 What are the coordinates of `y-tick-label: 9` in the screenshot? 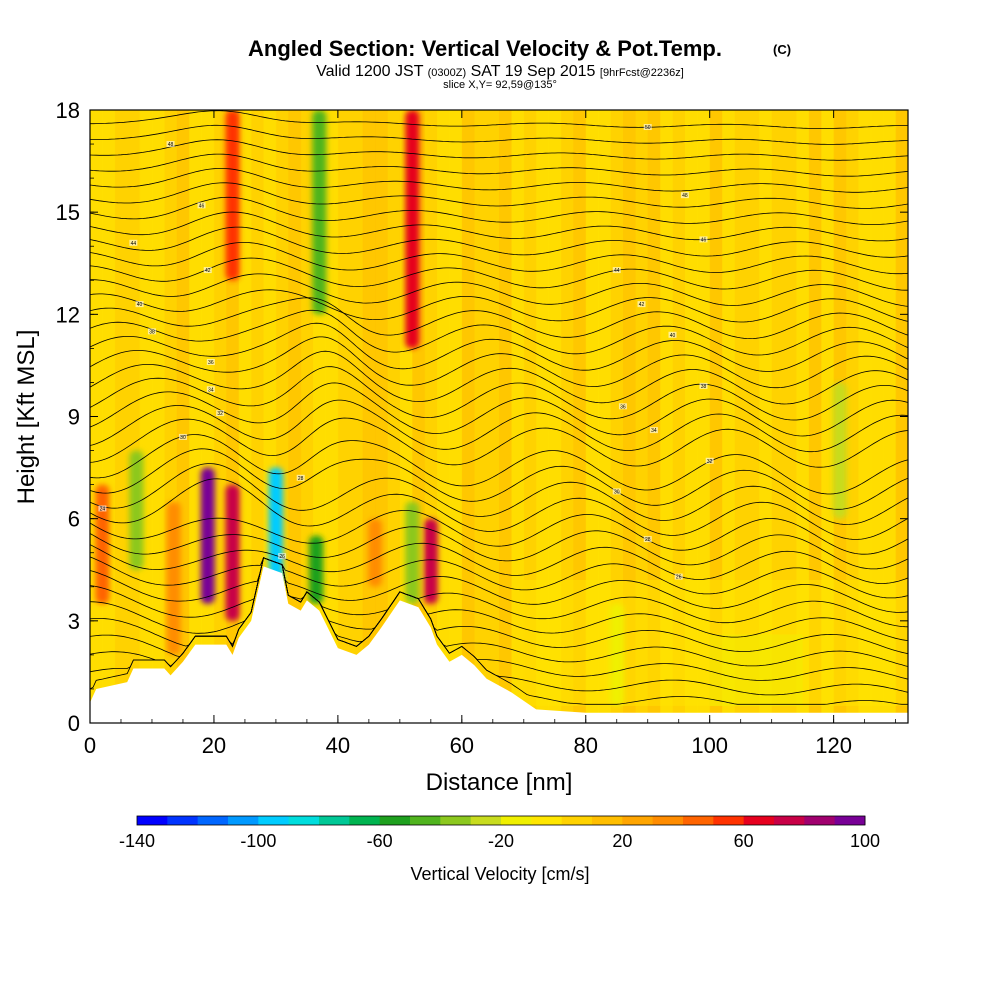 It's located at (74, 417).